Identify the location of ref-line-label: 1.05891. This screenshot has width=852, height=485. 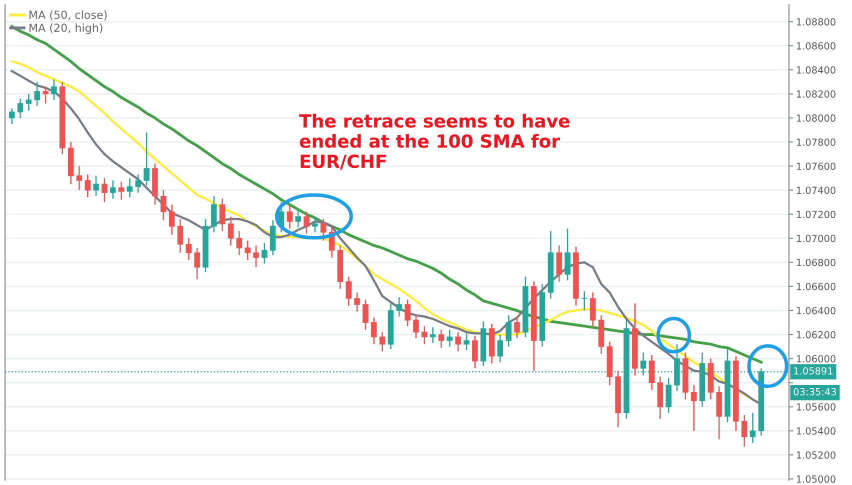
(813, 371).